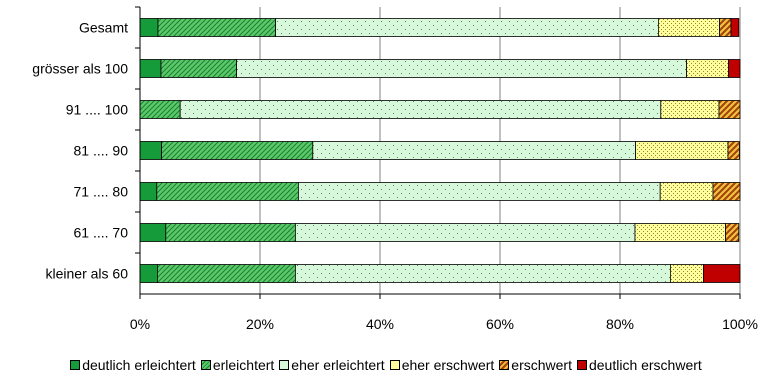 The width and height of the screenshot is (777, 377). I want to click on x-tick-label: 60%, so click(500, 324).